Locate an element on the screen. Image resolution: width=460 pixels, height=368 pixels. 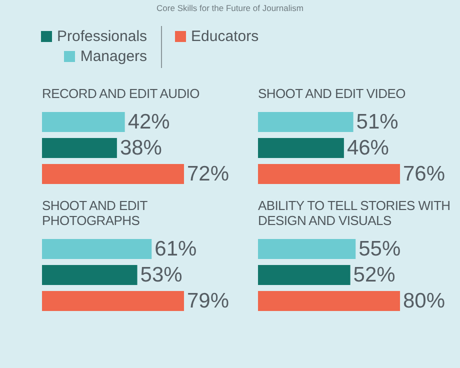
text: Core Skills for the Future of Journalism is located at coordinates (230, 8).